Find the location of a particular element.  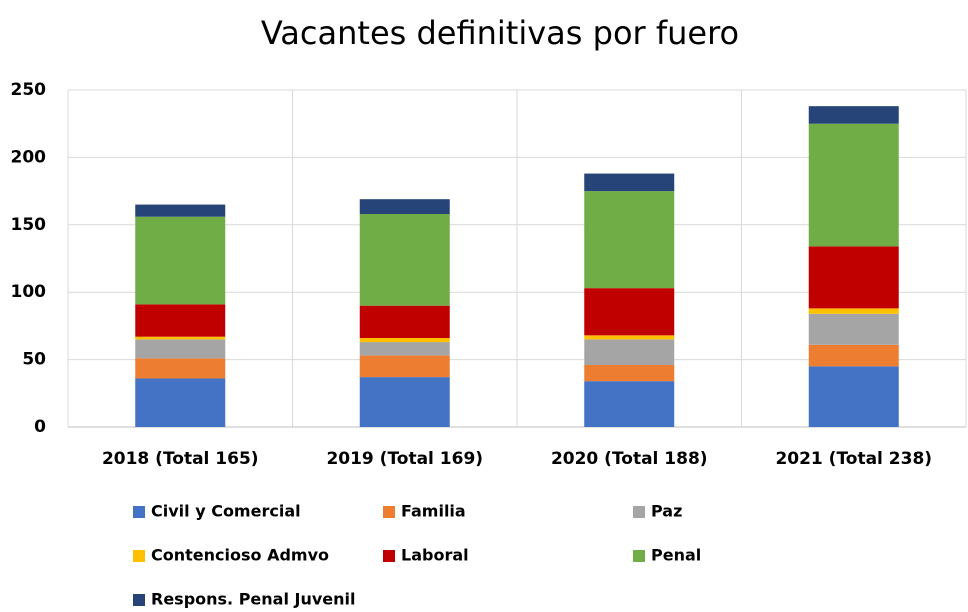

y-tick-label: 0 is located at coordinates (40, 427).